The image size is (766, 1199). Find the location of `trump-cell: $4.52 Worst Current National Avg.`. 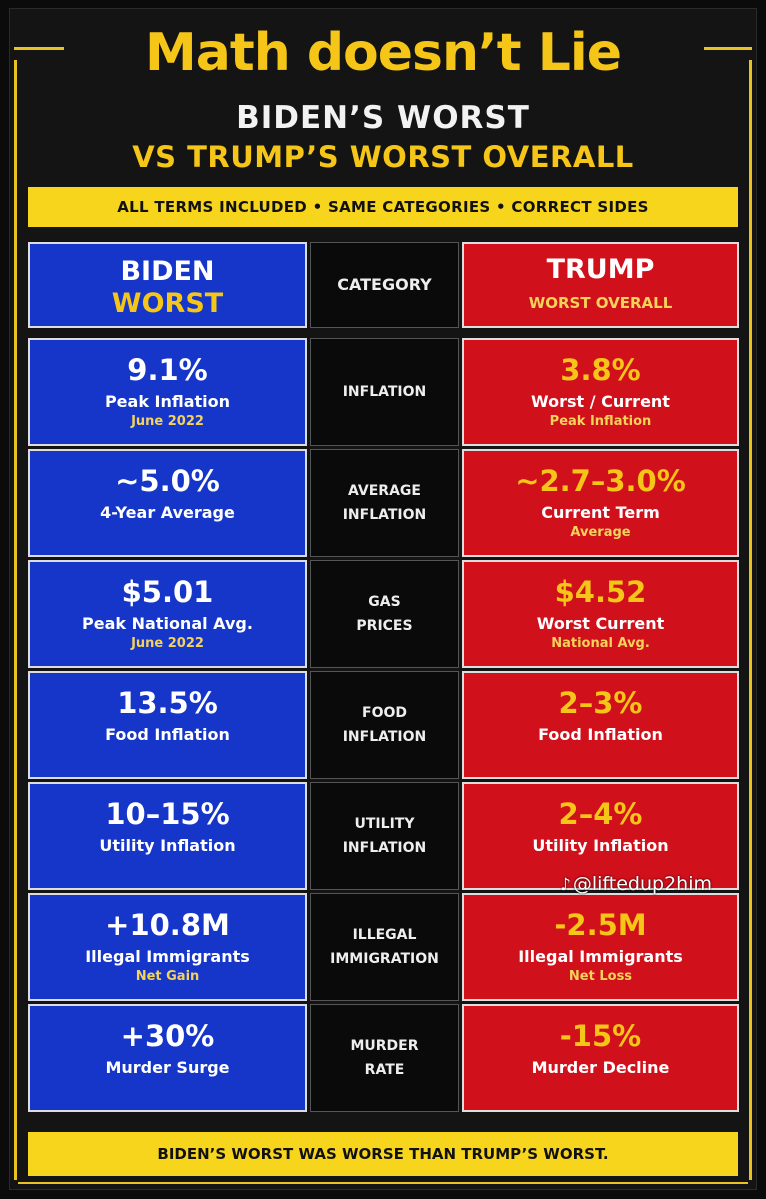

trump-cell: $4.52 Worst Current National Avg. is located at coordinates (600, 614).